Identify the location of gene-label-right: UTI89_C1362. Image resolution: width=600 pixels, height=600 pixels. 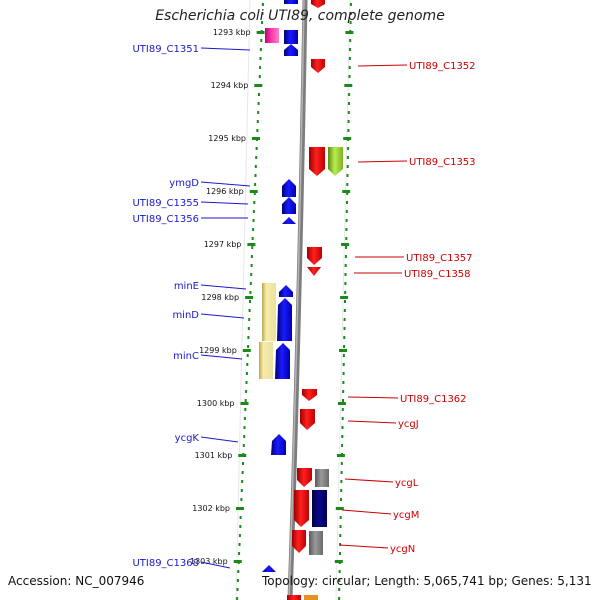
(433, 399).